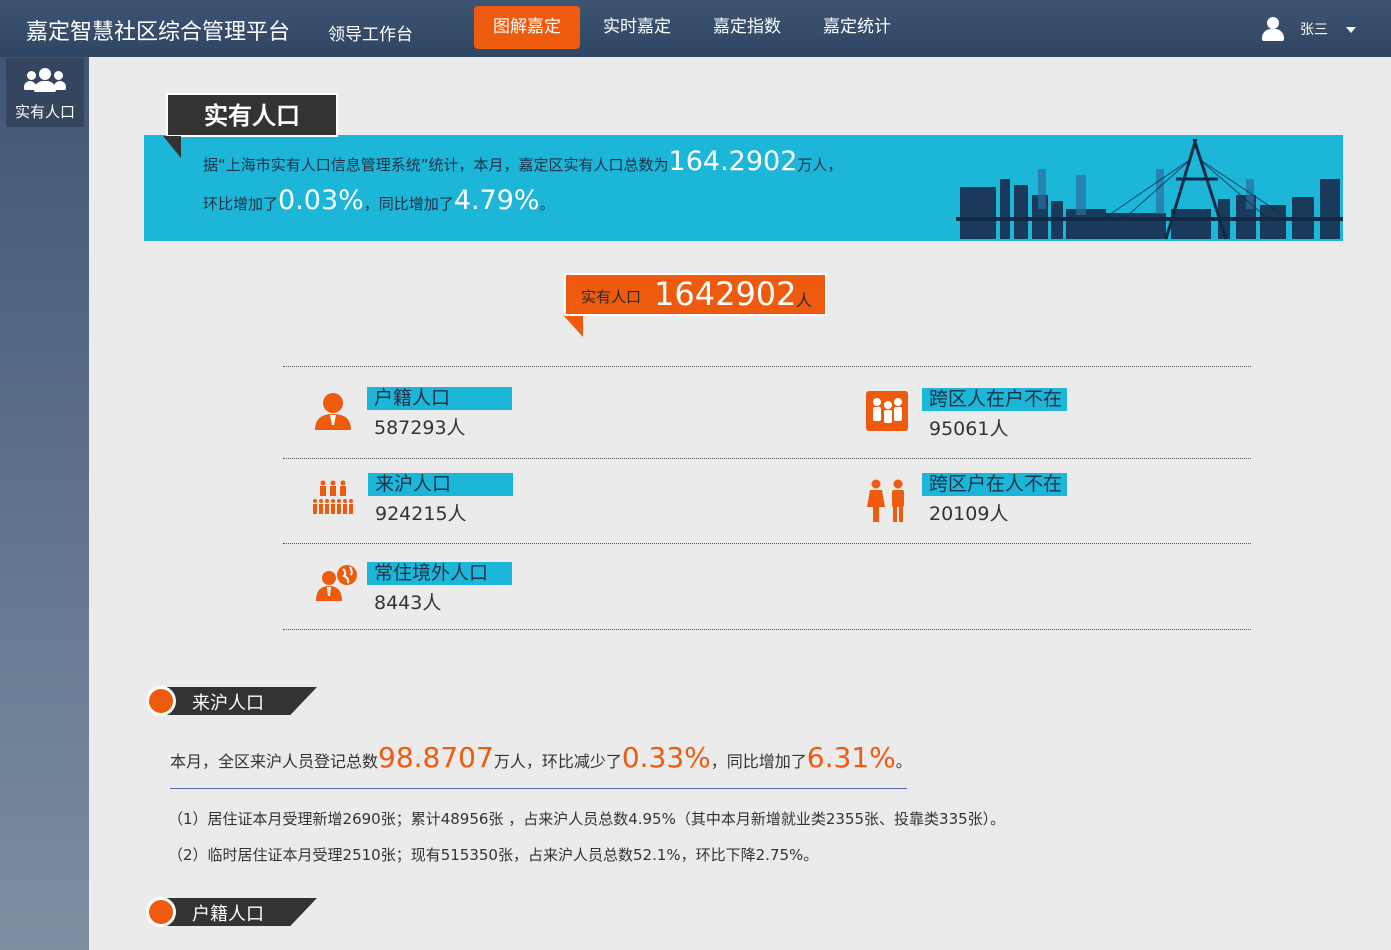 The width and height of the screenshot is (1391, 950). I want to click on migrant-yoy: 6.31%, so click(851, 757).